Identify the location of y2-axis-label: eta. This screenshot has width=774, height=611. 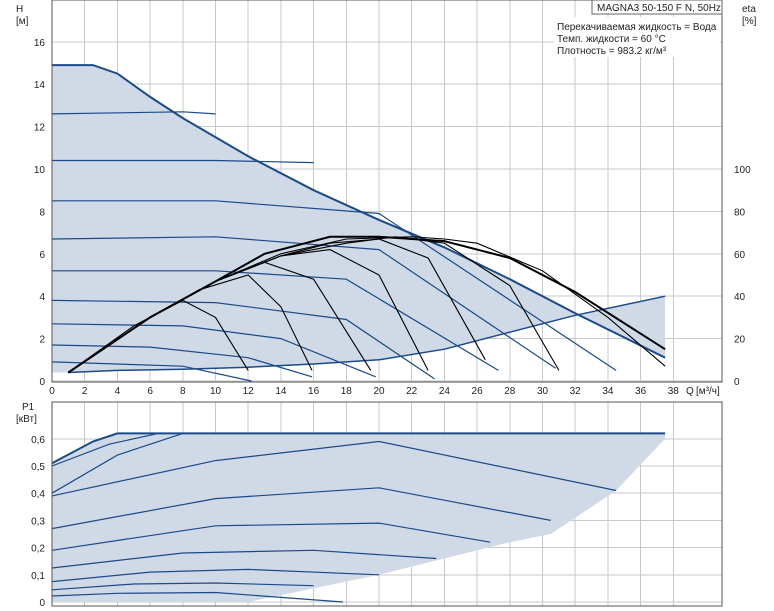
(749, 9).